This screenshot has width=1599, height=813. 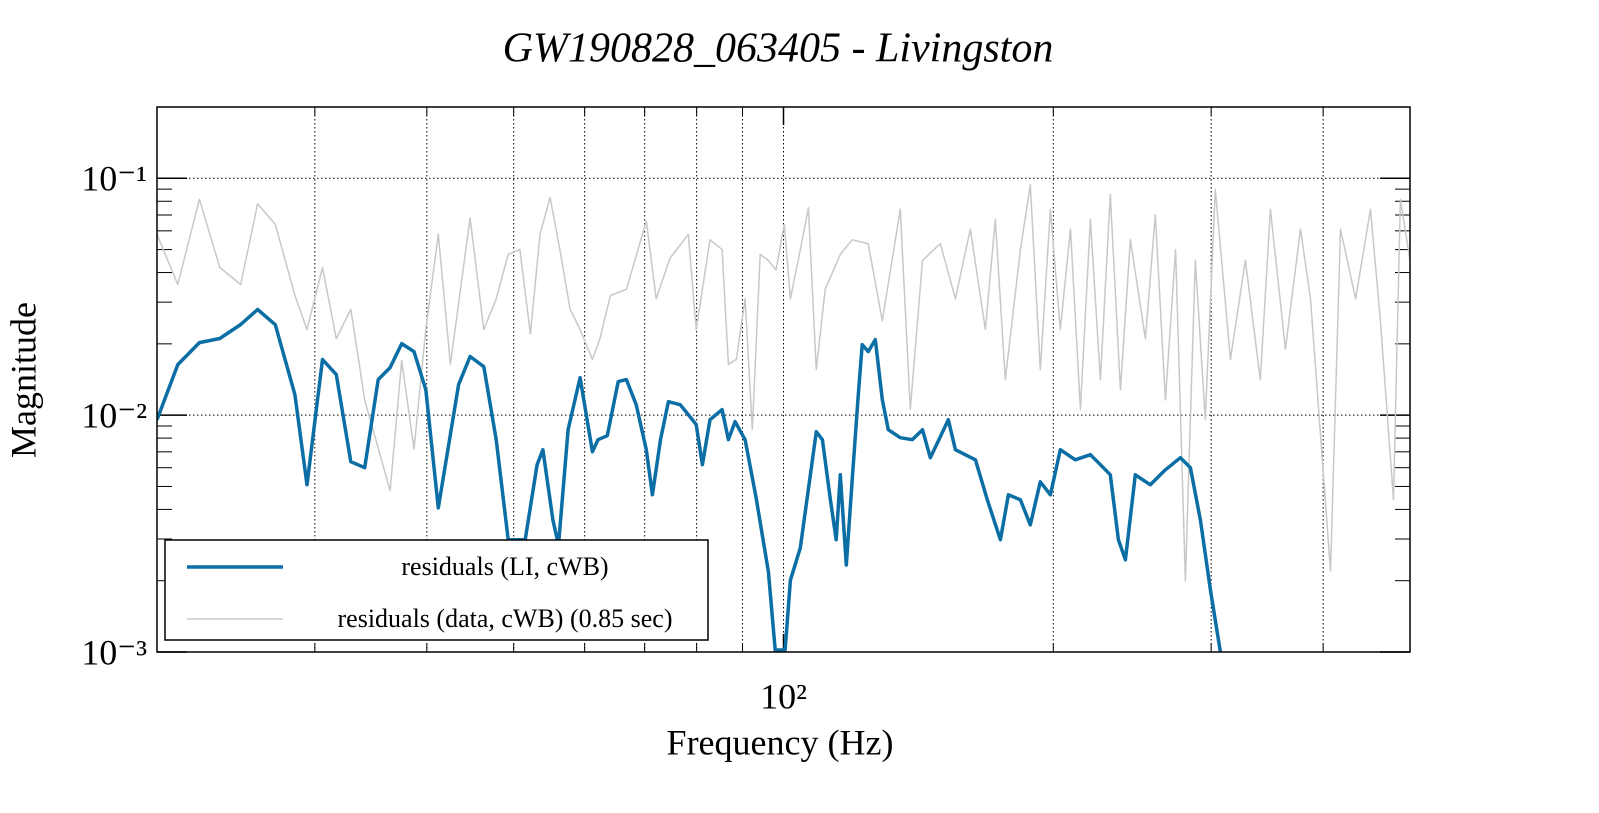 I want to click on y-tick-label: 10⁻¹, so click(x=114, y=179).